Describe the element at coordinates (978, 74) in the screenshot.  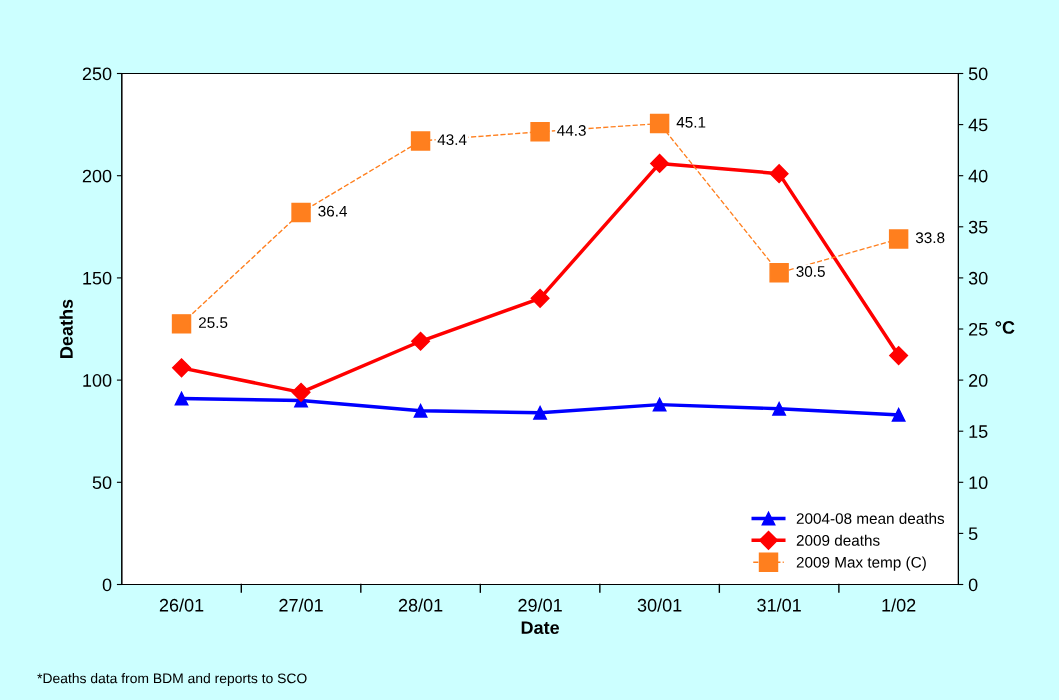
I see `y2-tick-label: 50` at that location.